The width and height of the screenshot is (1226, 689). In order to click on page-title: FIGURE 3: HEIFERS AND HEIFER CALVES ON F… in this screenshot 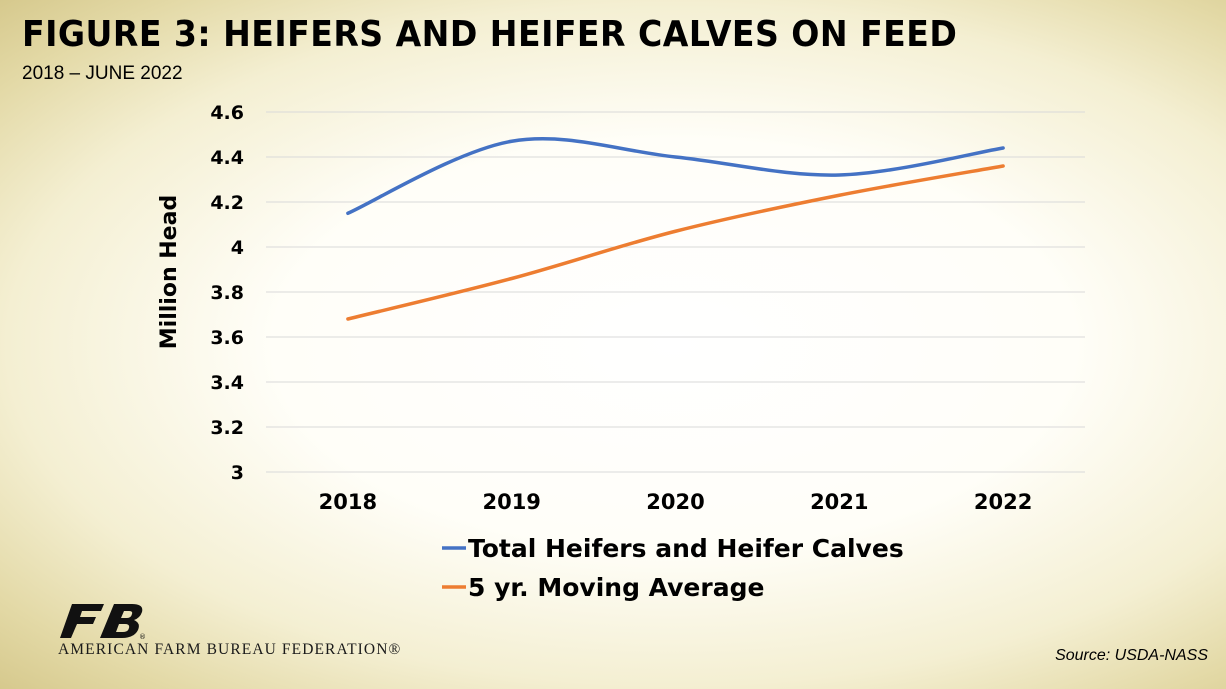, I will do `click(490, 34)`.